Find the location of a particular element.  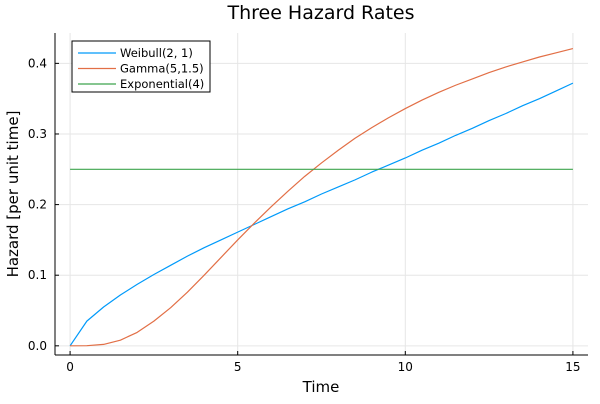

y-tick-label: 0.3 is located at coordinates (37, 134).